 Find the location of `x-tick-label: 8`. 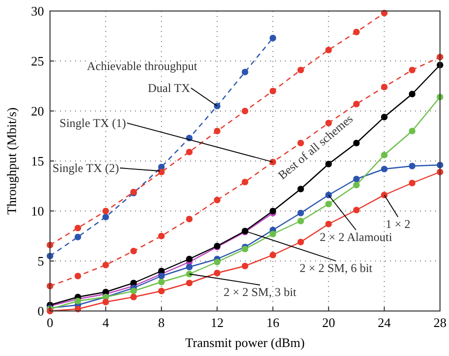

x-tick-label: 8 is located at coordinates (161, 322).